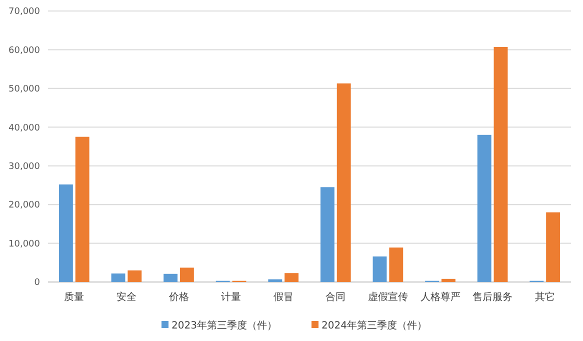 This screenshot has height=341, width=583. I want to click on x-tick-label: 价格, so click(178, 297).